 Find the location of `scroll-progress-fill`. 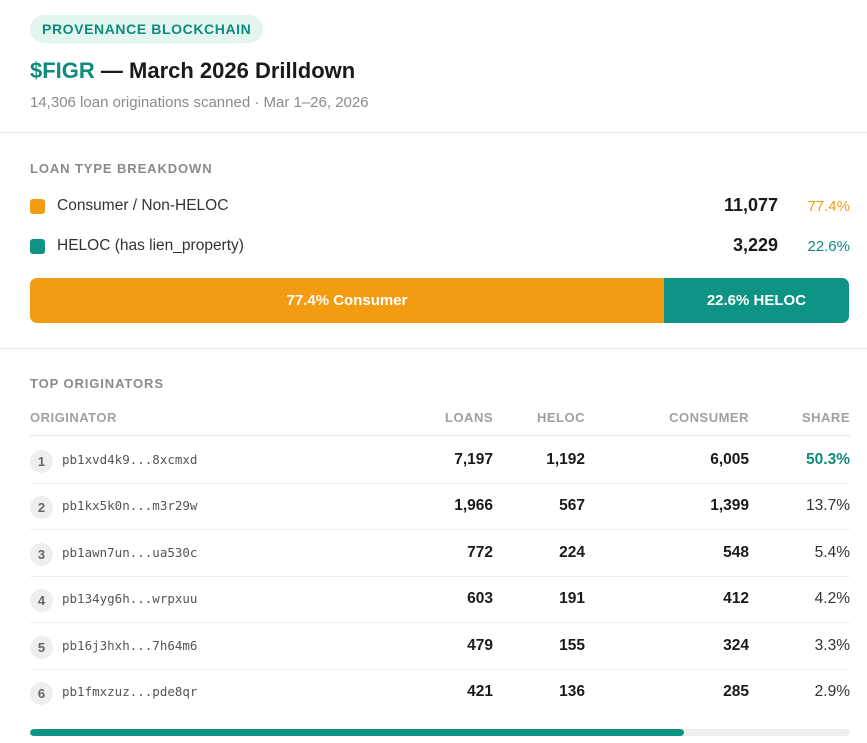

scroll-progress-fill is located at coordinates (357, 732).